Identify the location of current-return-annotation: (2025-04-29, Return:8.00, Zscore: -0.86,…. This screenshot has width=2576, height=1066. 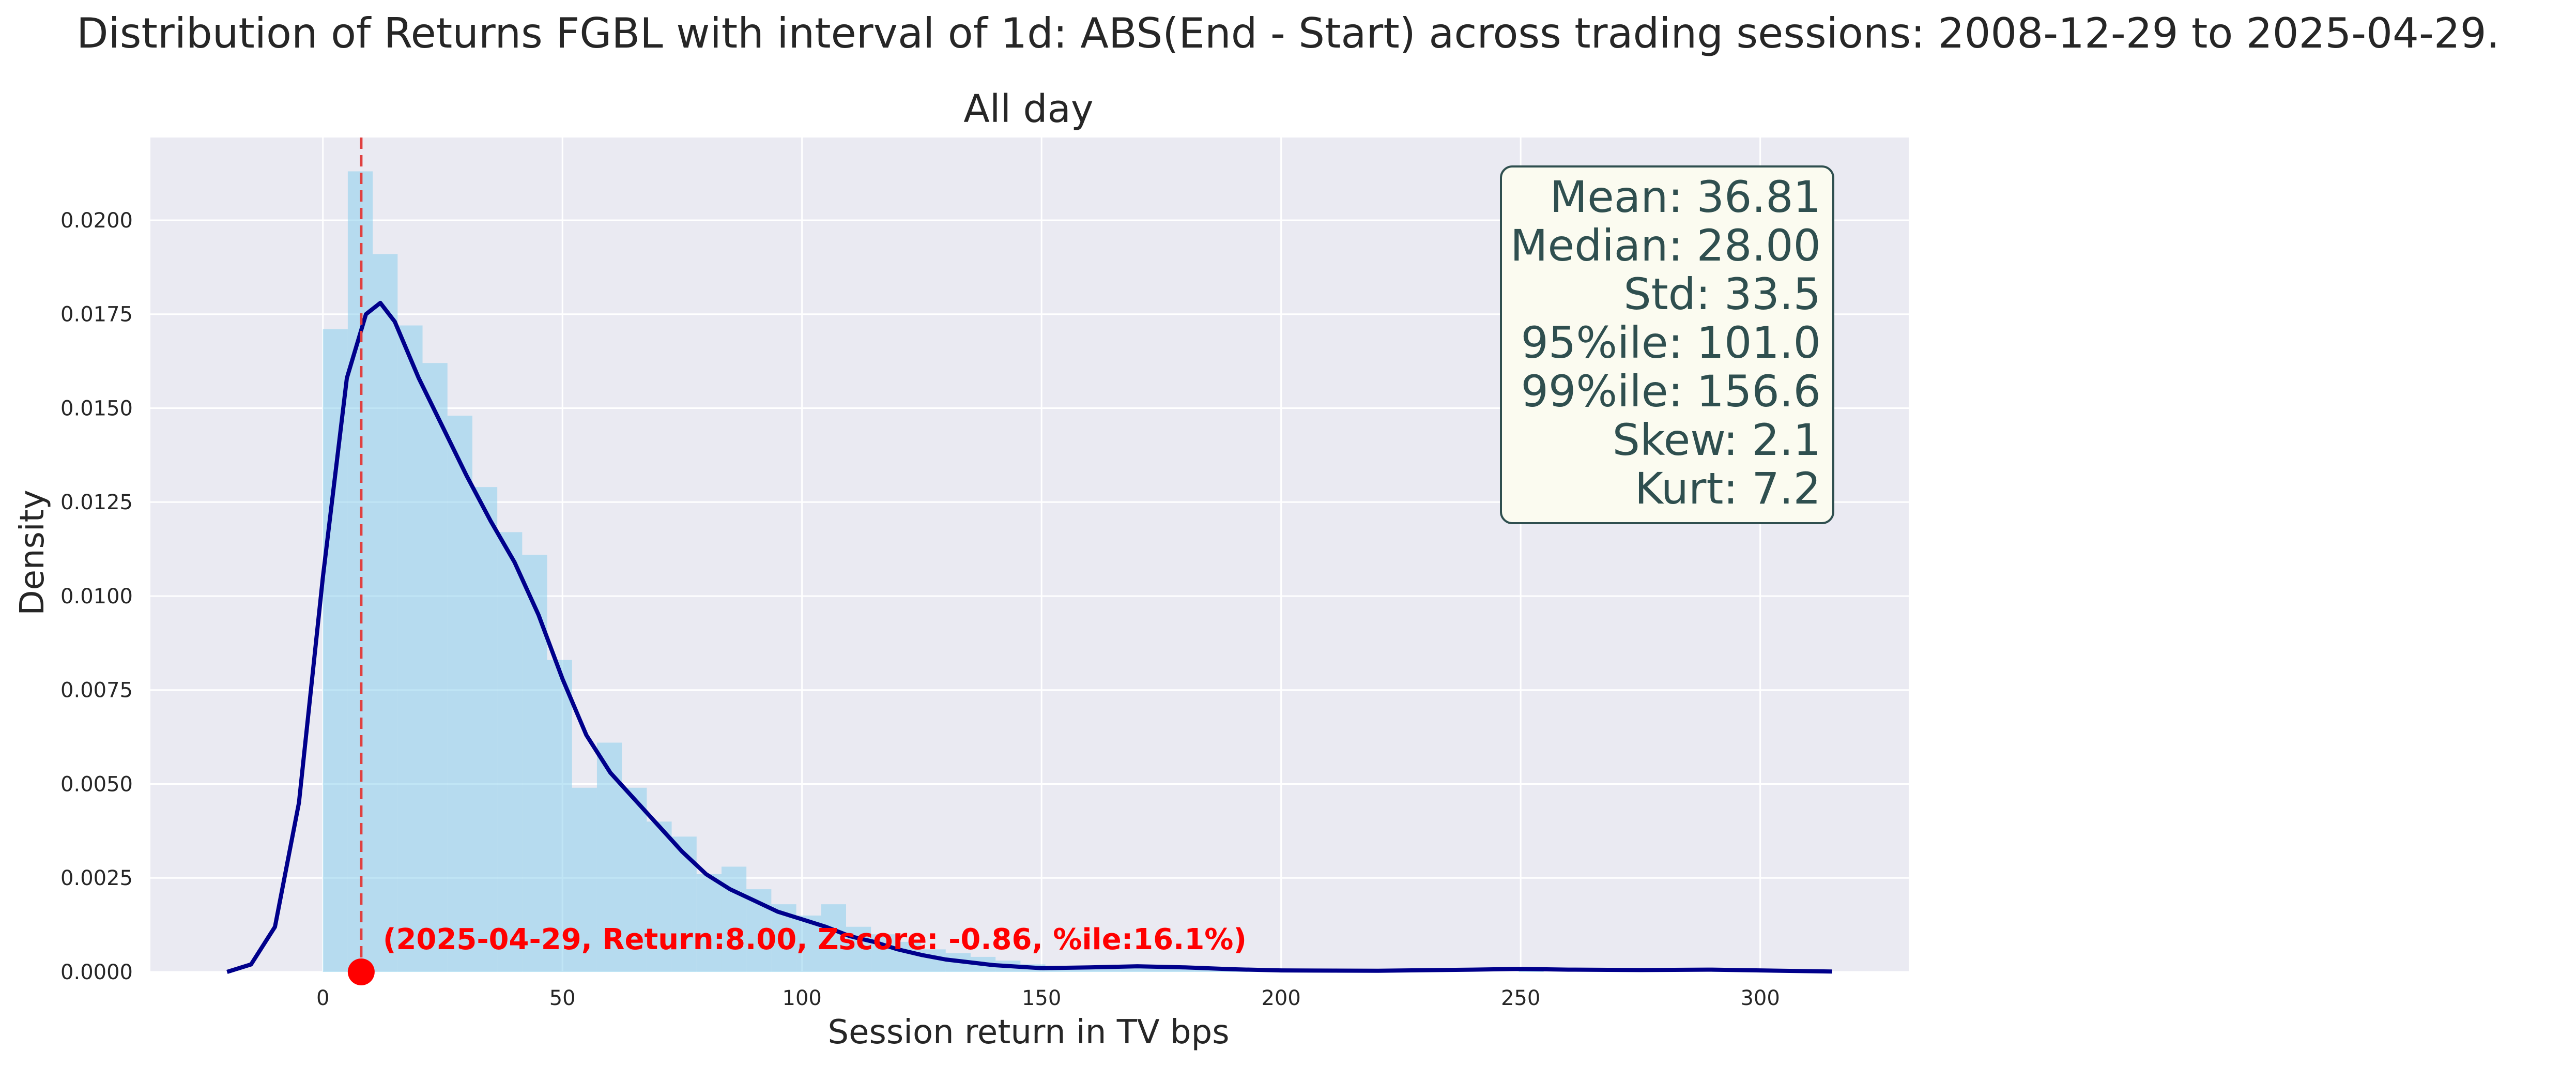
(815, 939).